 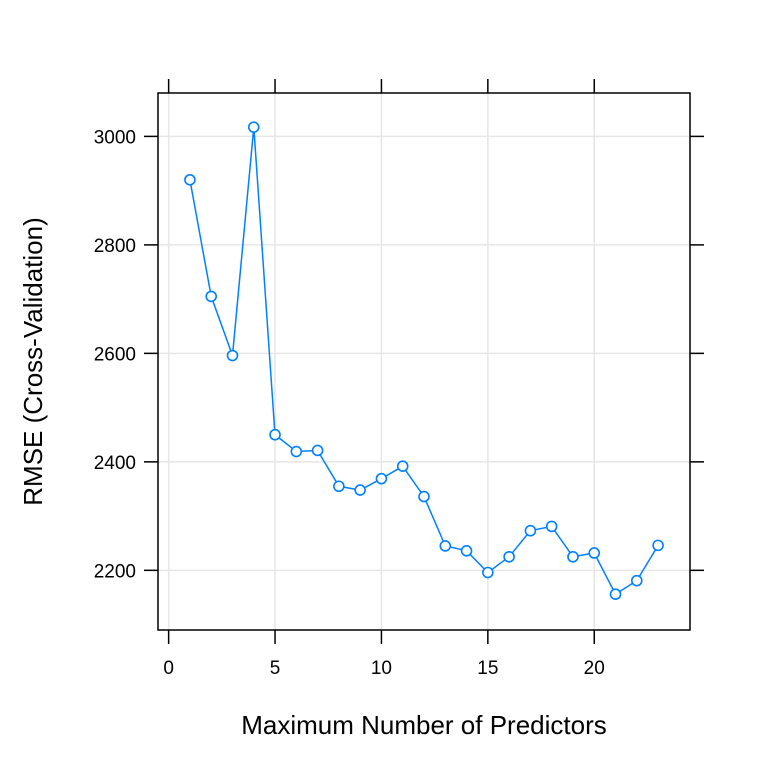 I want to click on x-axis-title: Maximum Number of Predictors, so click(x=424, y=725).